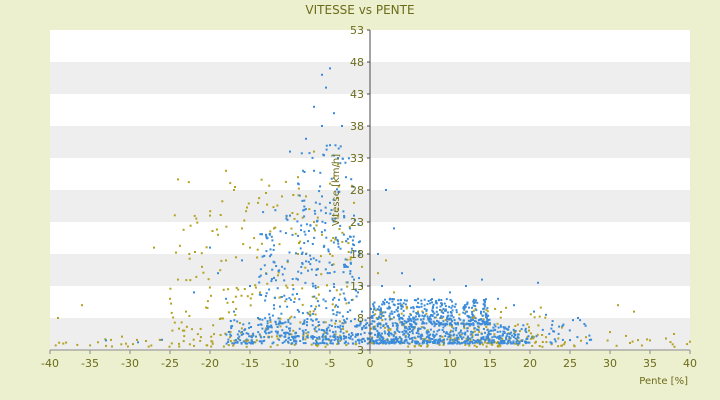 This screenshot has height=400, width=720. I want to click on y-tick-label: 18, so click(357, 254).